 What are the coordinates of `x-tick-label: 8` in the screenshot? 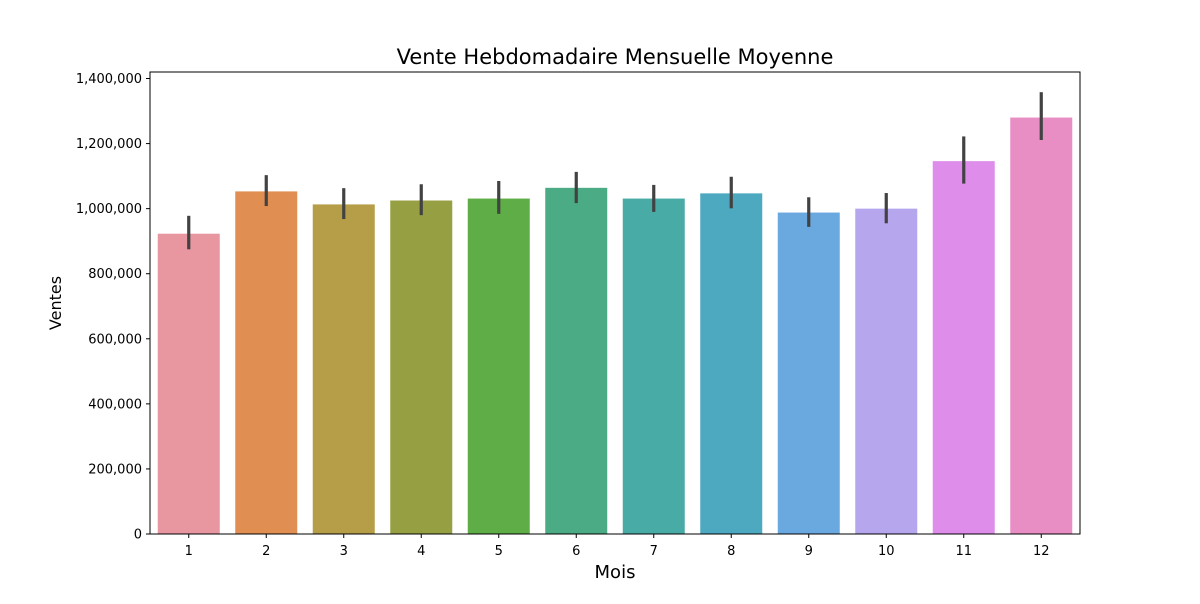 It's located at (731, 551).